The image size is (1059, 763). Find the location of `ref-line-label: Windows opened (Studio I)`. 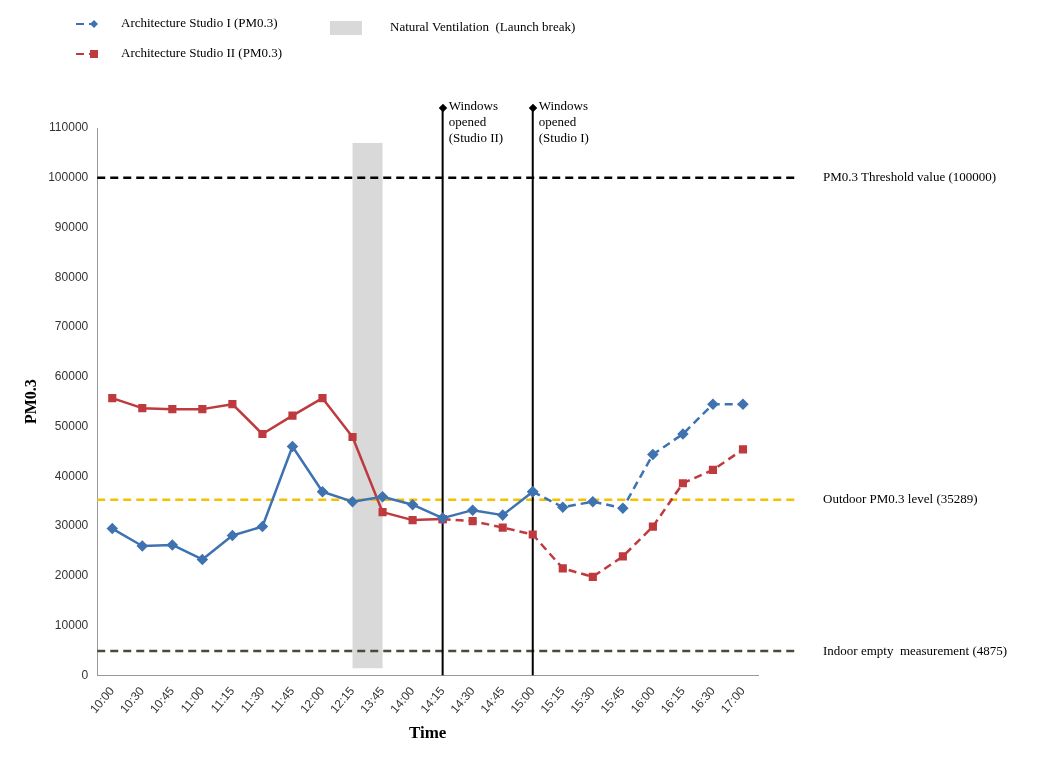

ref-line-label: Windows opened (Studio I) is located at coordinates (563, 121).